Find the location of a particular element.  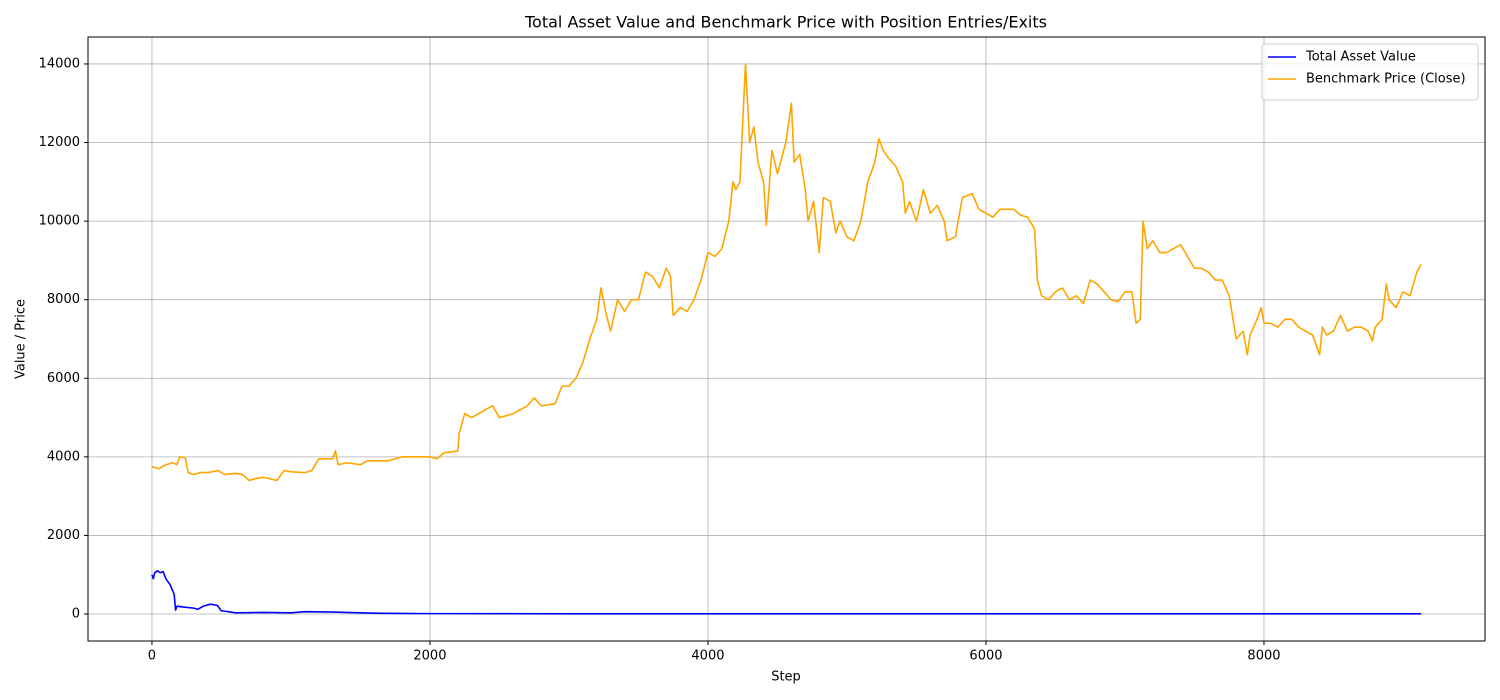

x-tick-label: 2000 is located at coordinates (429, 656).